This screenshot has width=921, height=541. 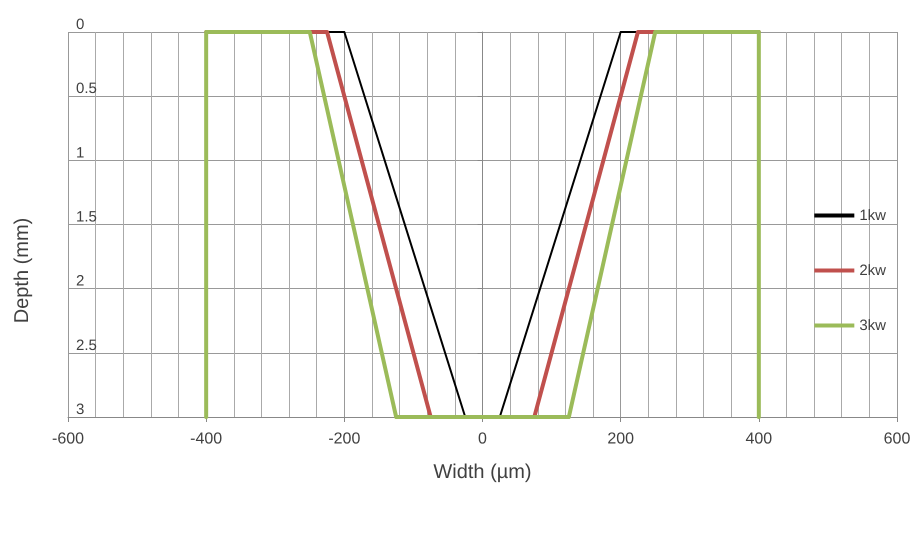 What do you see at coordinates (872, 215) in the screenshot?
I see `legend-label: 1kw` at bounding box center [872, 215].